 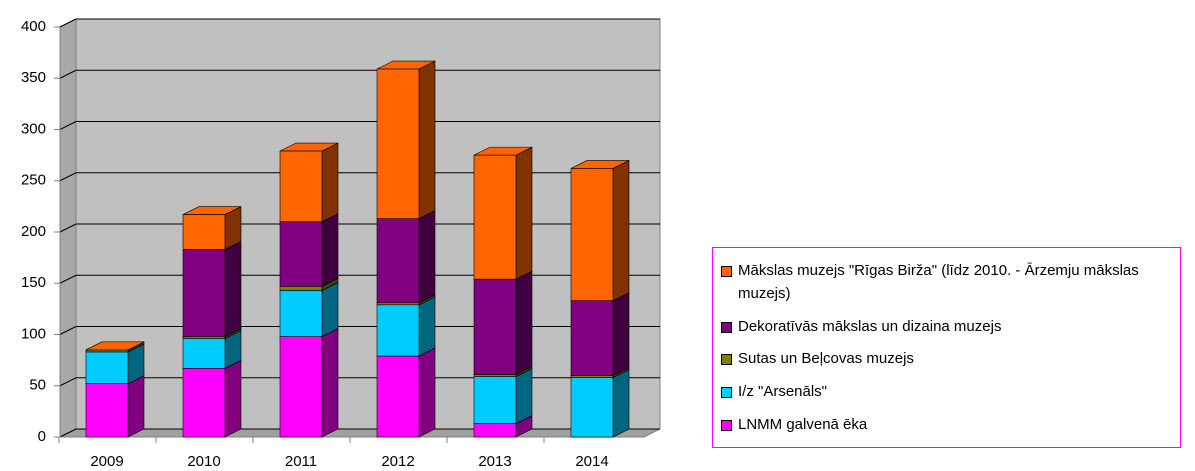 I want to click on legend-label: I/z "Arsenāls", so click(x=783, y=392).